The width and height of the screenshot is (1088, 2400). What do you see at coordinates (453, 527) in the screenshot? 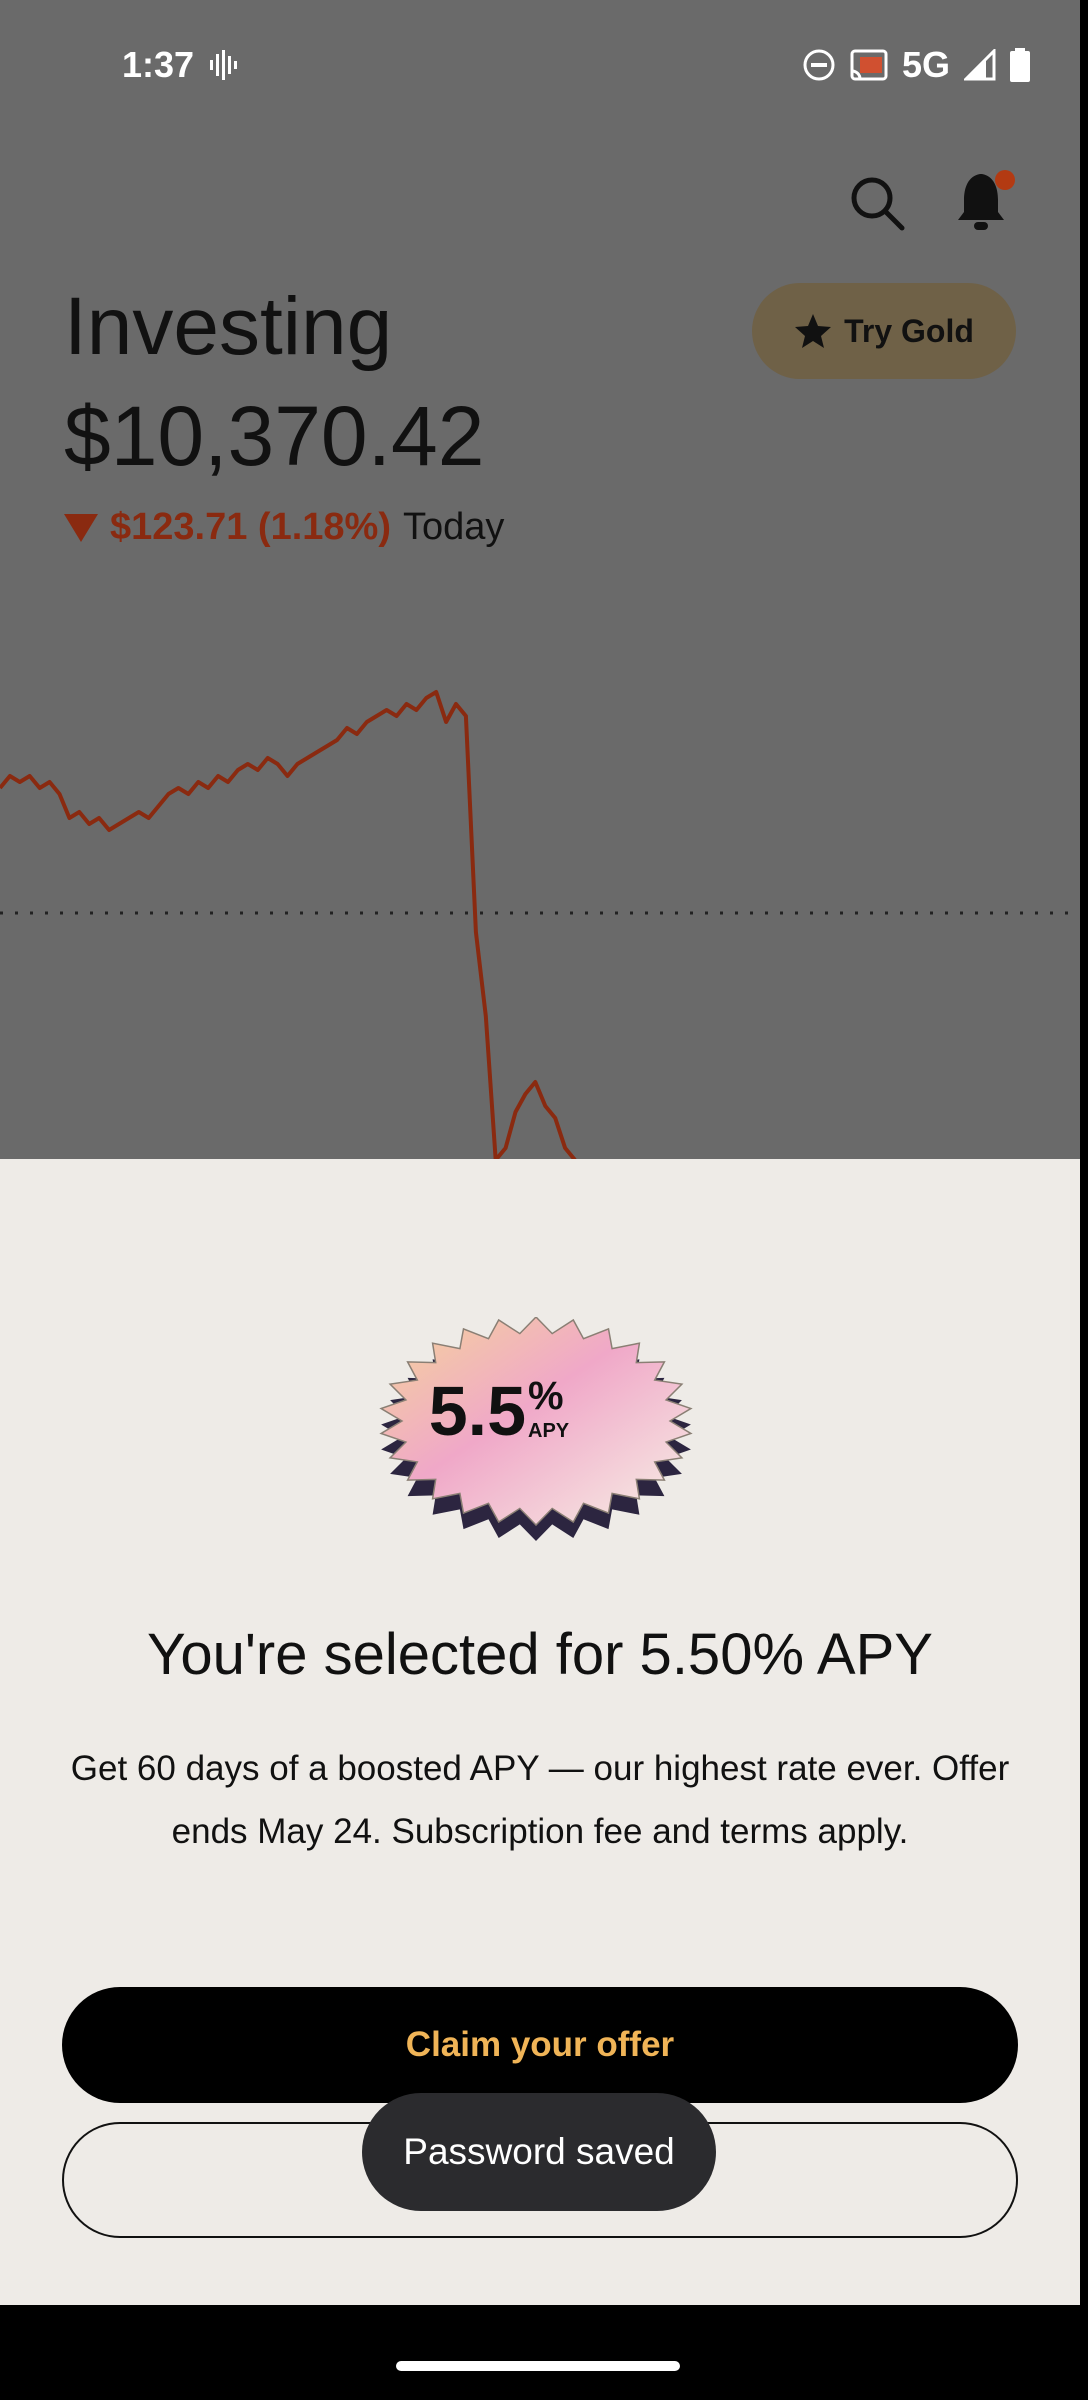
I see `change-period: Today` at bounding box center [453, 527].